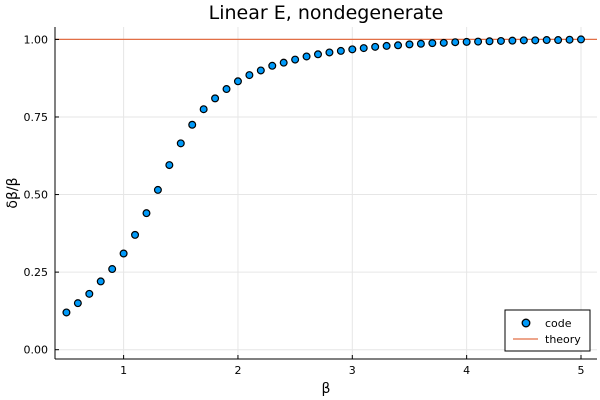 Image resolution: width=600 pixels, height=400 pixels. What do you see at coordinates (563, 339) in the screenshot?
I see `legend-label-theory: theory` at bounding box center [563, 339].